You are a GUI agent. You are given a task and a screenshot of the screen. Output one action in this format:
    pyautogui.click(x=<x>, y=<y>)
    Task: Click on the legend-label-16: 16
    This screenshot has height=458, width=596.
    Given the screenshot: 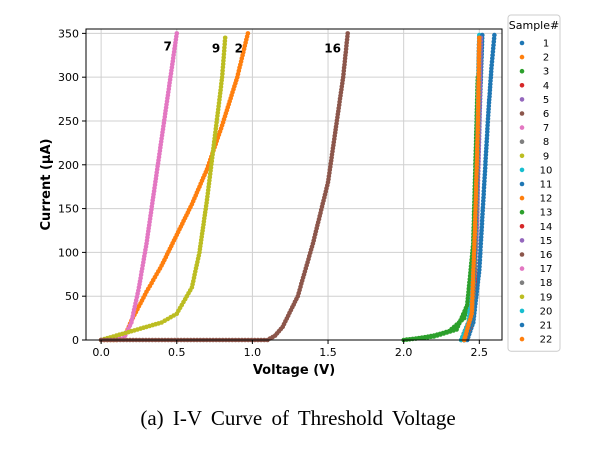 What is the action you would take?
    pyautogui.click(x=546, y=255)
    